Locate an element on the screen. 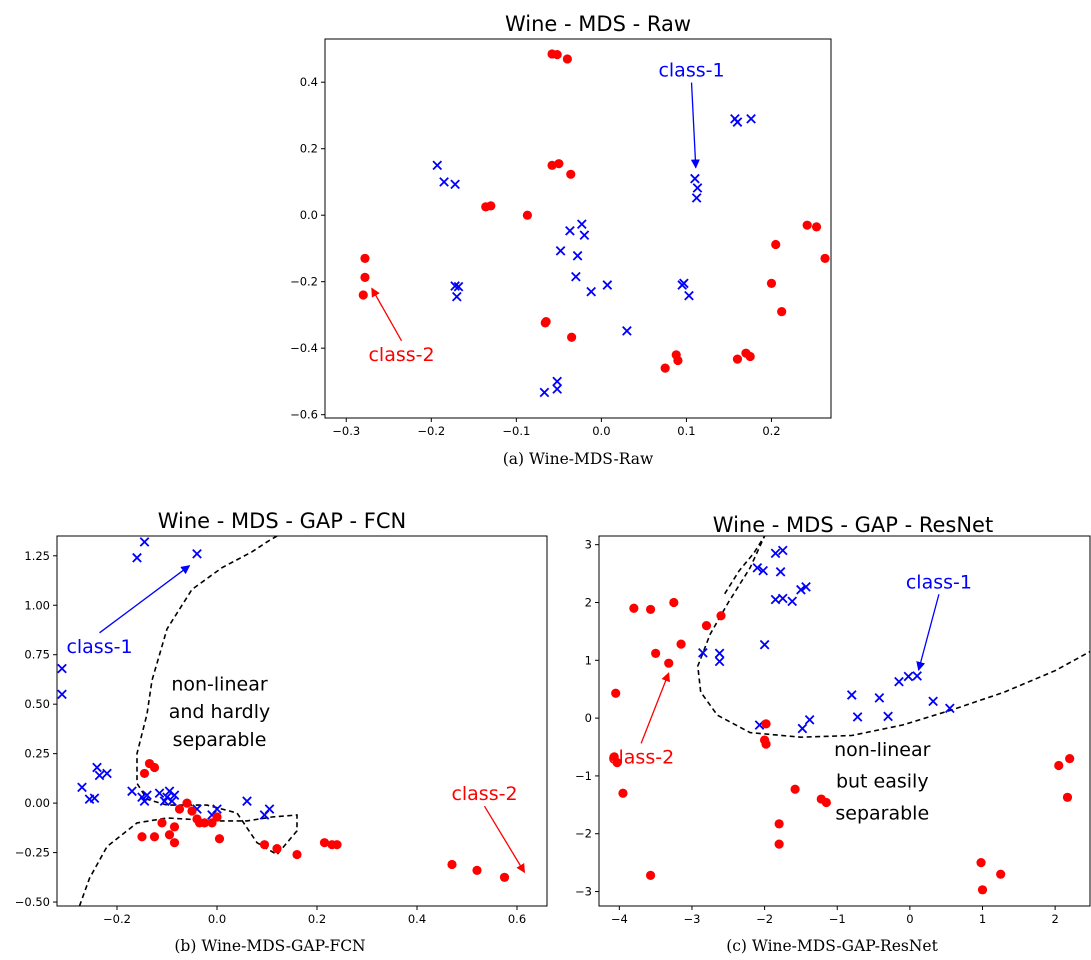 The image size is (1091, 960). chart-title-a: Wine - MDS - Raw is located at coordinates (598, 24).